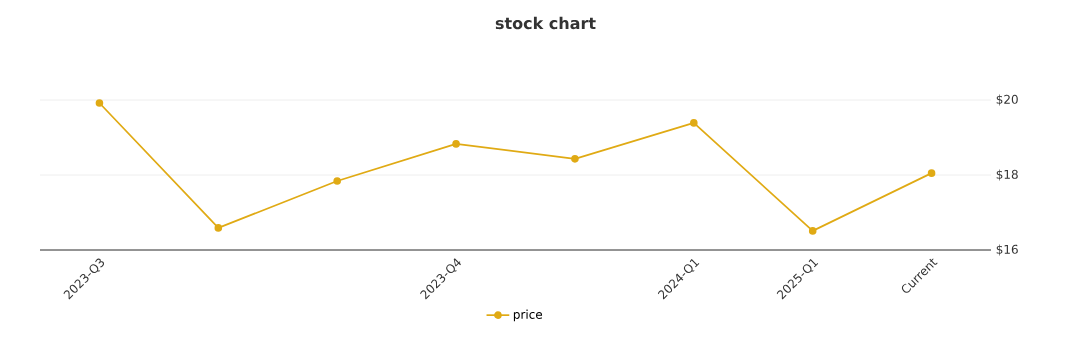 The height and width of the screenshot is (350, 1091). What do you see at coordinates (1007, 100) in the screenshot?
I see `y-tick-label: $20` at bounding box center [1007, 100].